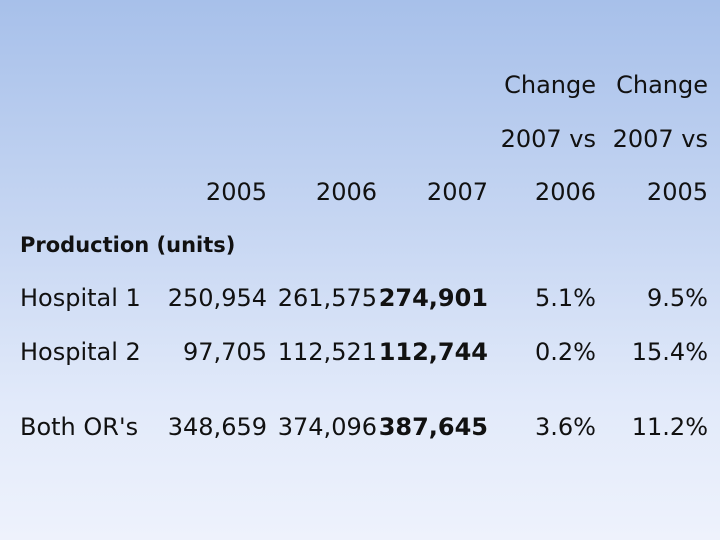 This screenshot has height=540, width=720. I want to click on cell-hospital-2-change-2005: 15.4%, so click(669, 352).